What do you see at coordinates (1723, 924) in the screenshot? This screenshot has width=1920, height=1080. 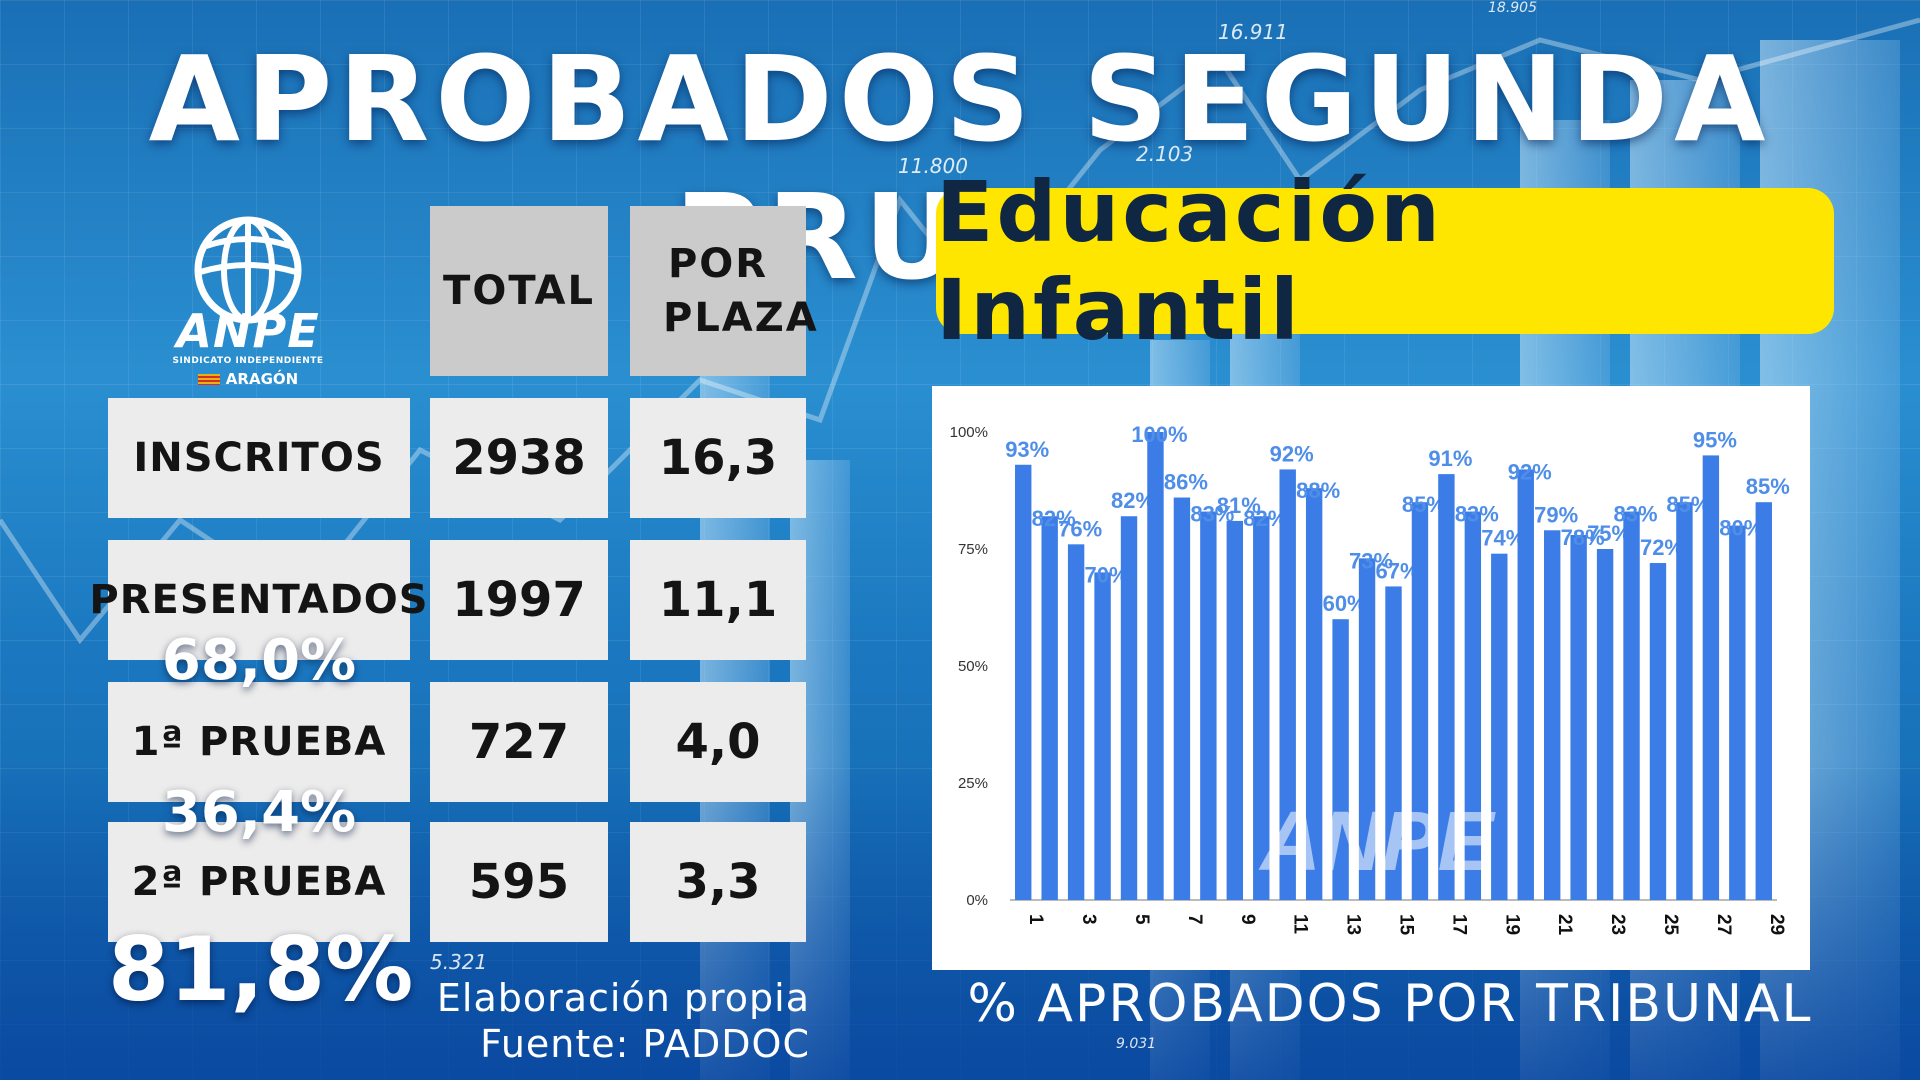 I see `x-tick-label: 27` at bounding box center [1723, 924].